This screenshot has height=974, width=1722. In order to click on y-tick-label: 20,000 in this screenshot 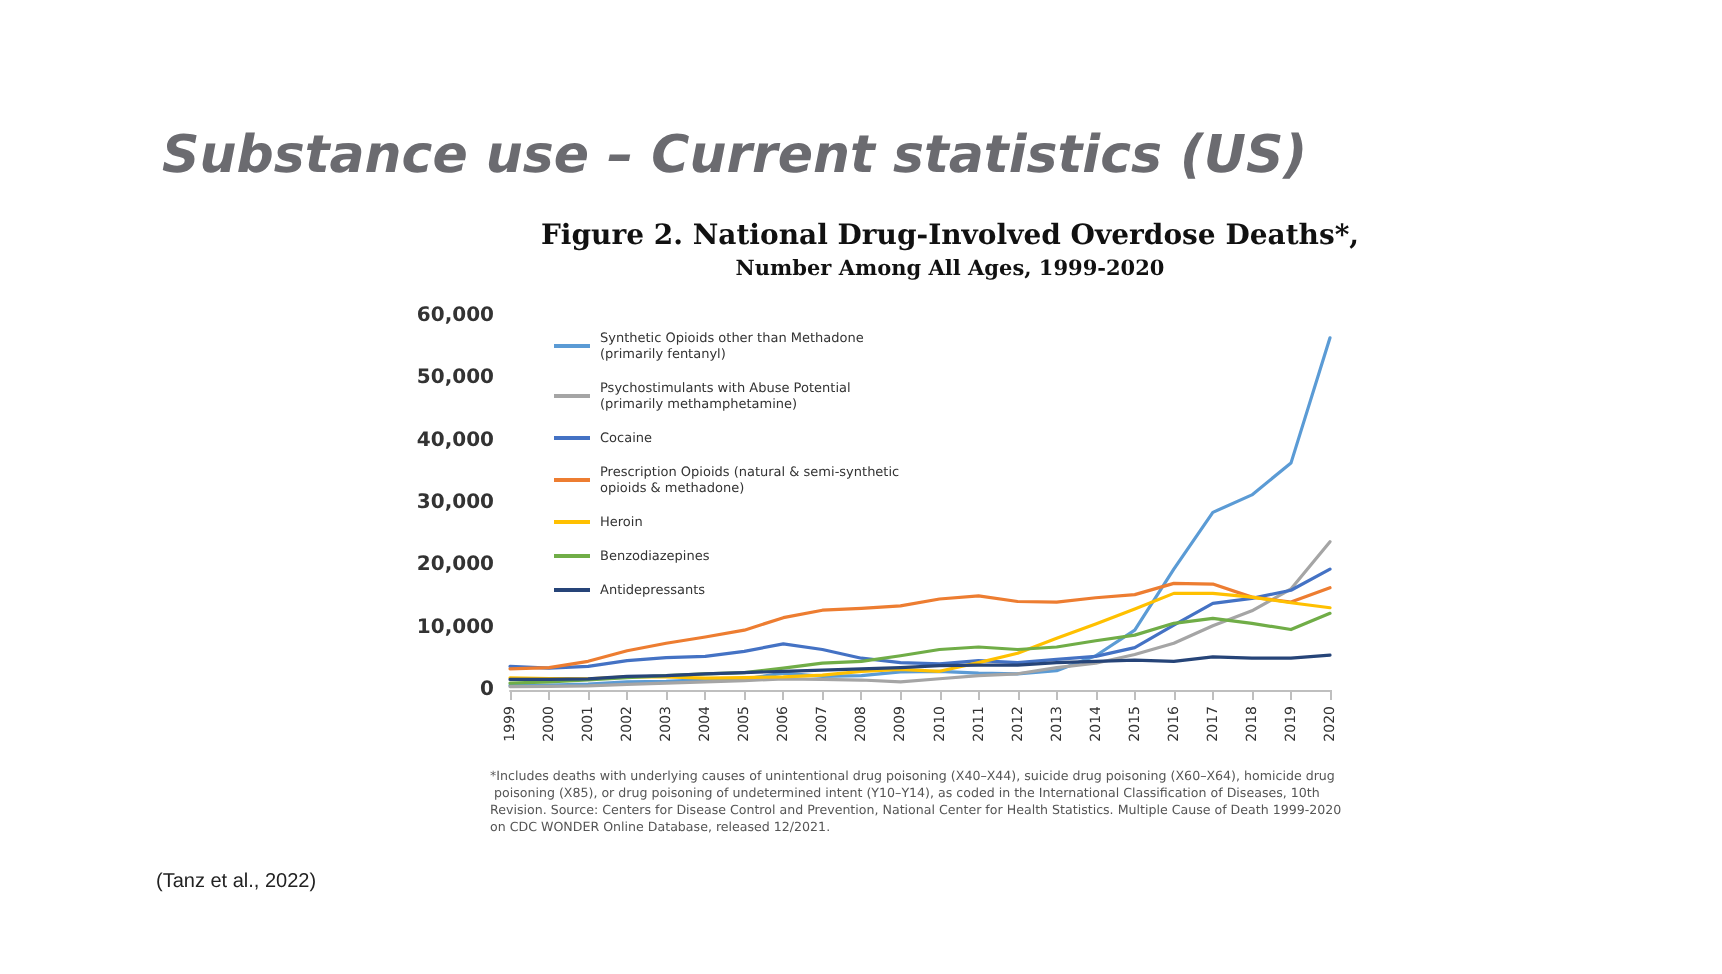, I will do `click(455, 565)`.